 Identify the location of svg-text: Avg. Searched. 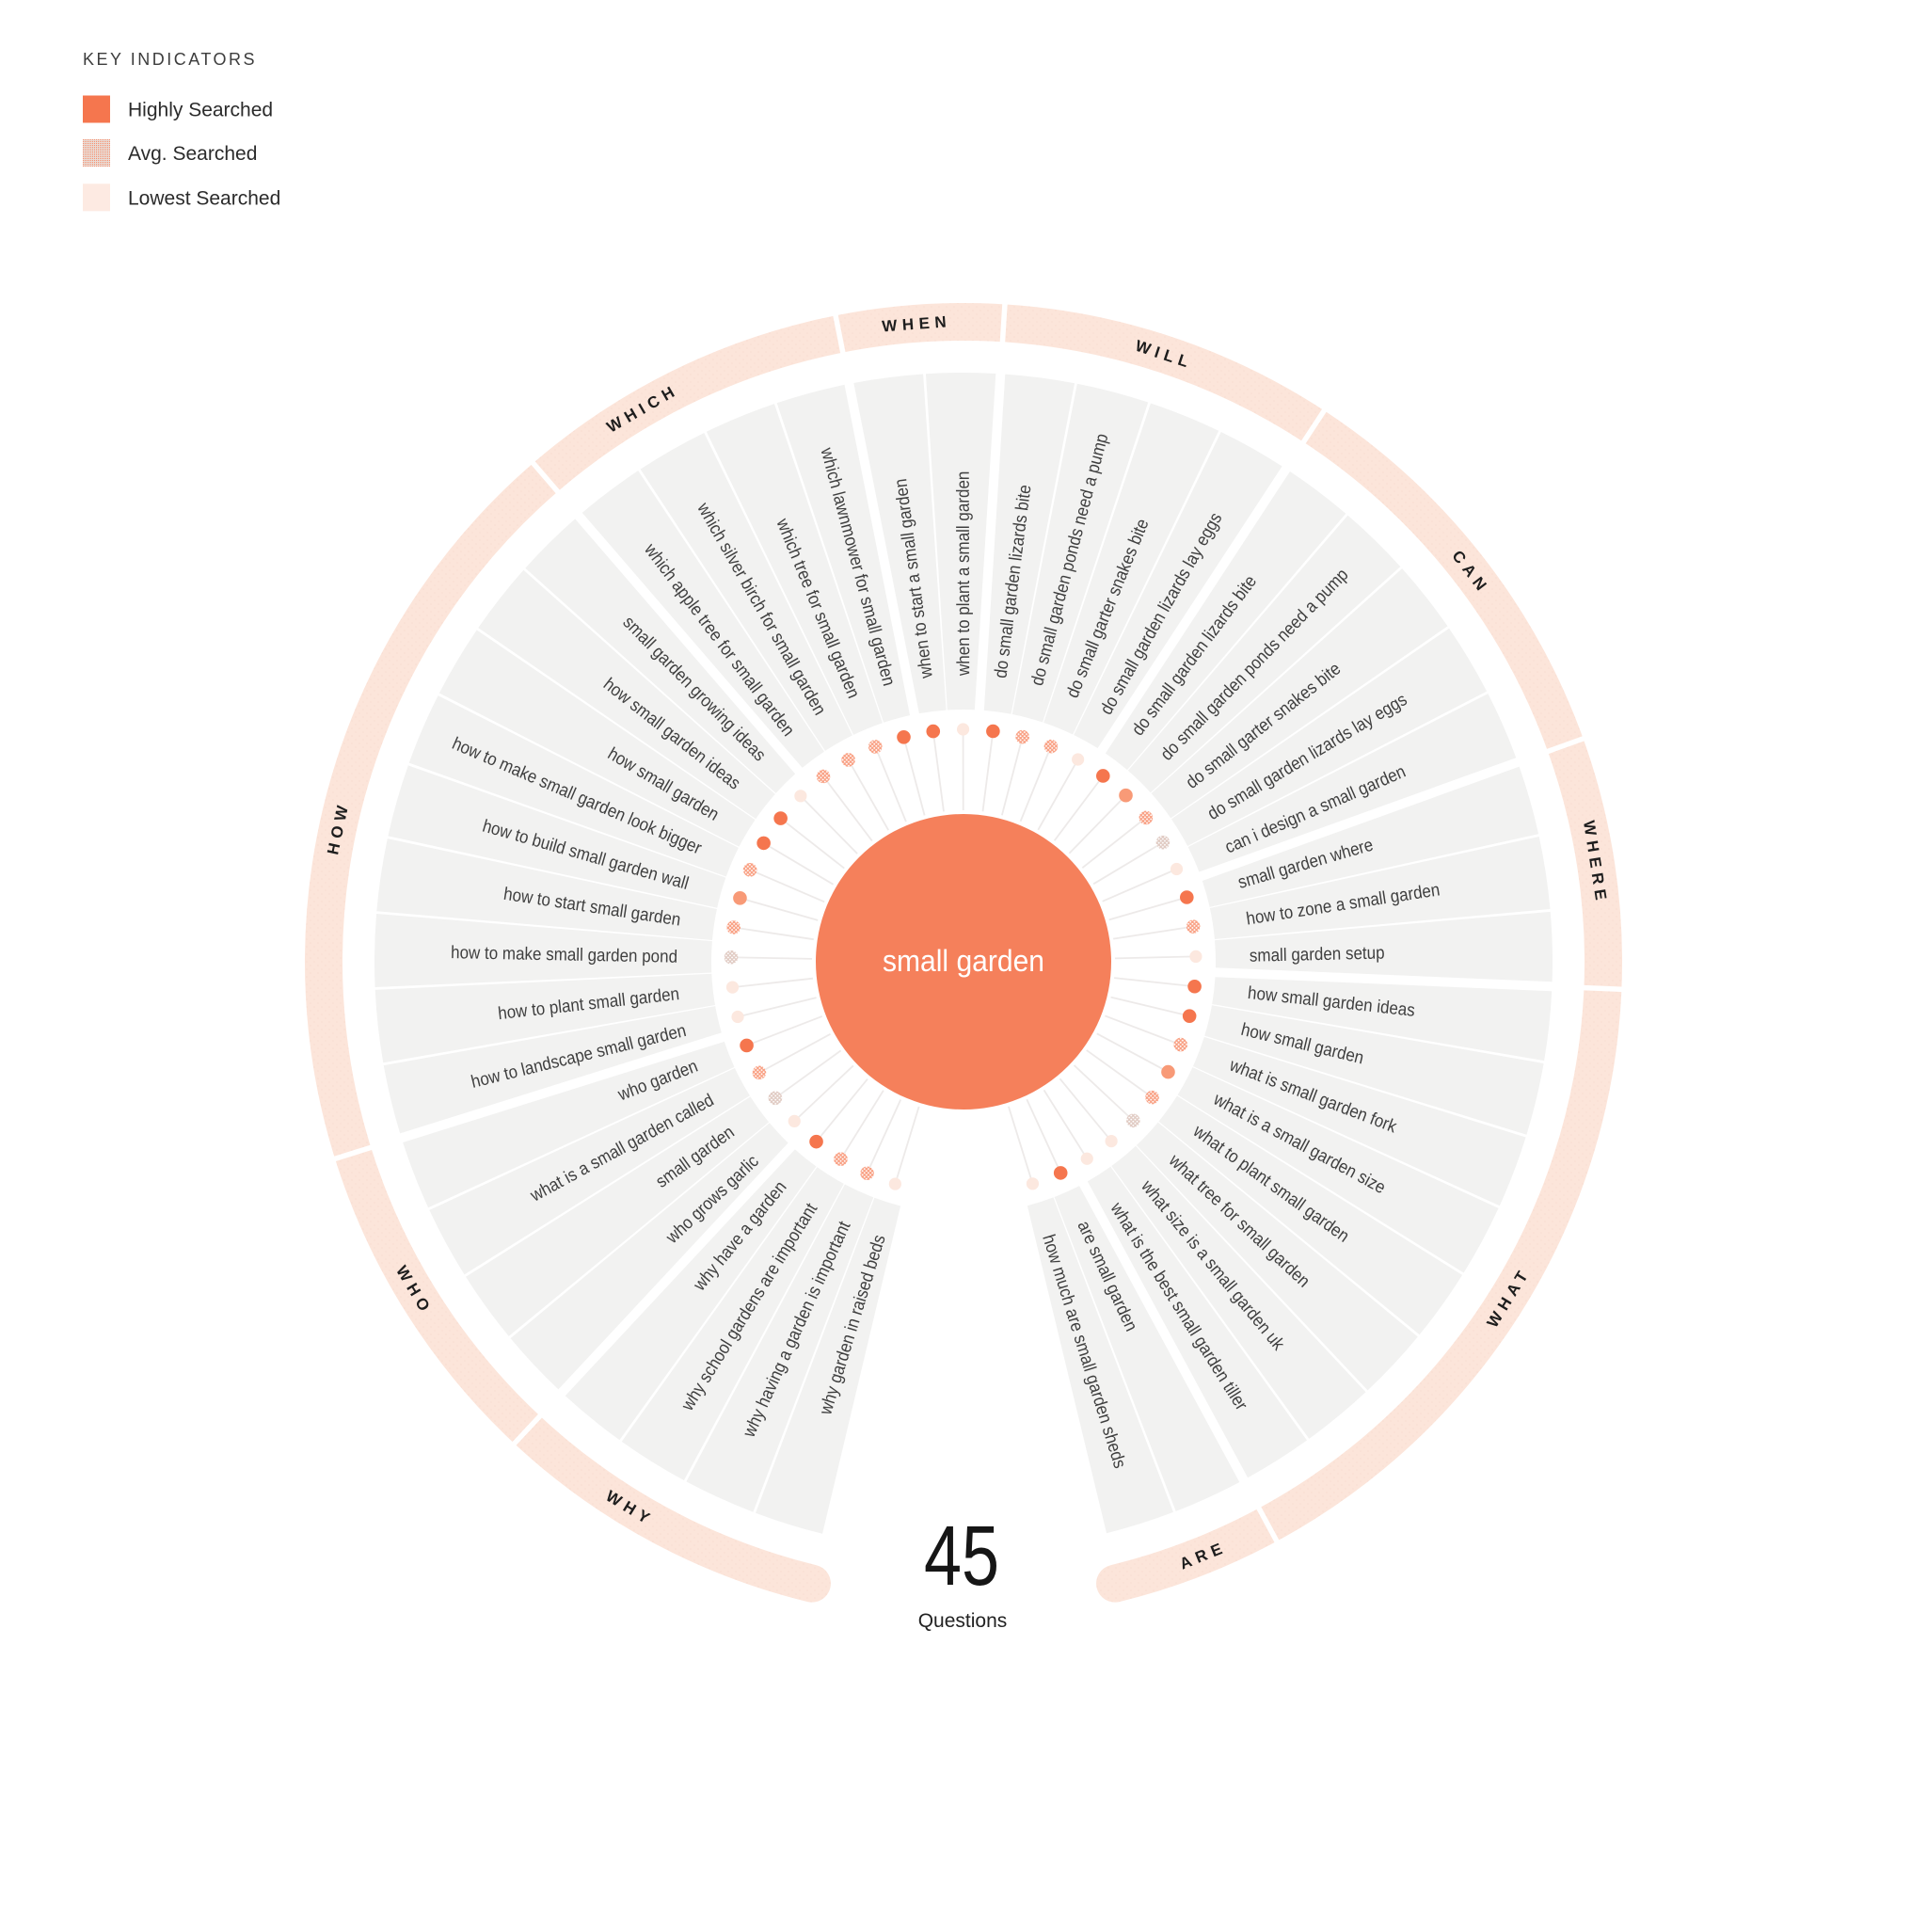
(192, 154).